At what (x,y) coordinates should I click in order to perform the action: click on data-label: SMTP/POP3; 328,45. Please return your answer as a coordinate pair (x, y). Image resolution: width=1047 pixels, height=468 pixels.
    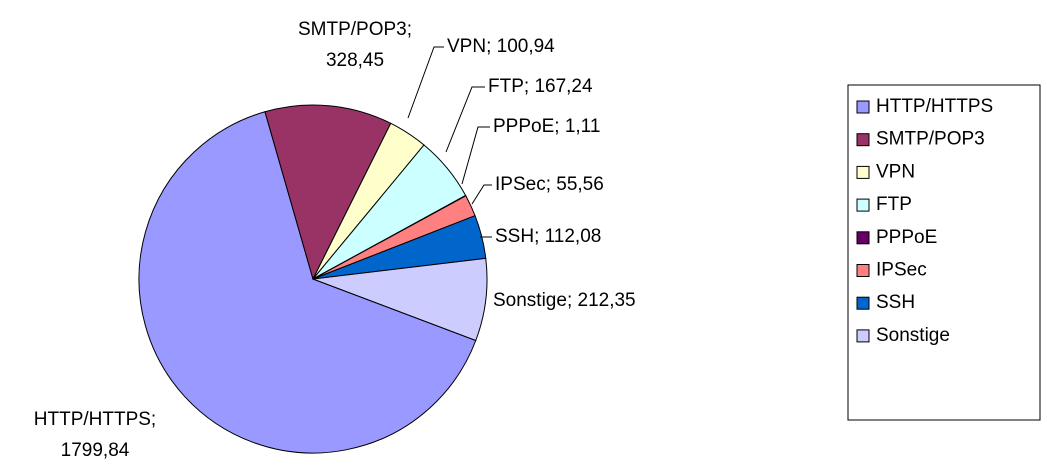
    Looking at the image, I should click on (355, 45).